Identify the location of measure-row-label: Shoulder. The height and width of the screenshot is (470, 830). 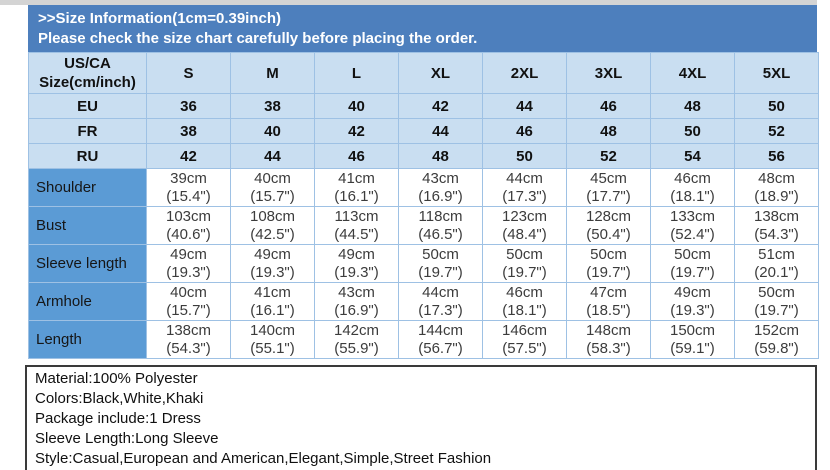
(87, 187).